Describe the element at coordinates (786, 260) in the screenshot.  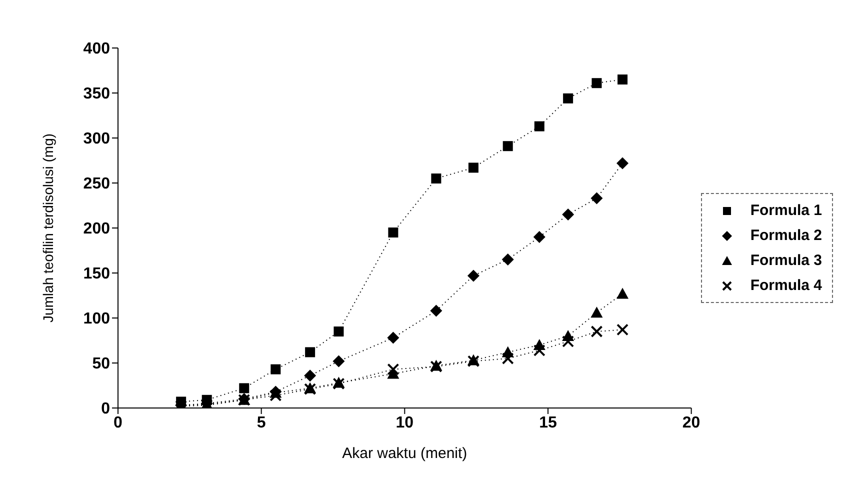
I see `legend-label: Formula 3` at that location.